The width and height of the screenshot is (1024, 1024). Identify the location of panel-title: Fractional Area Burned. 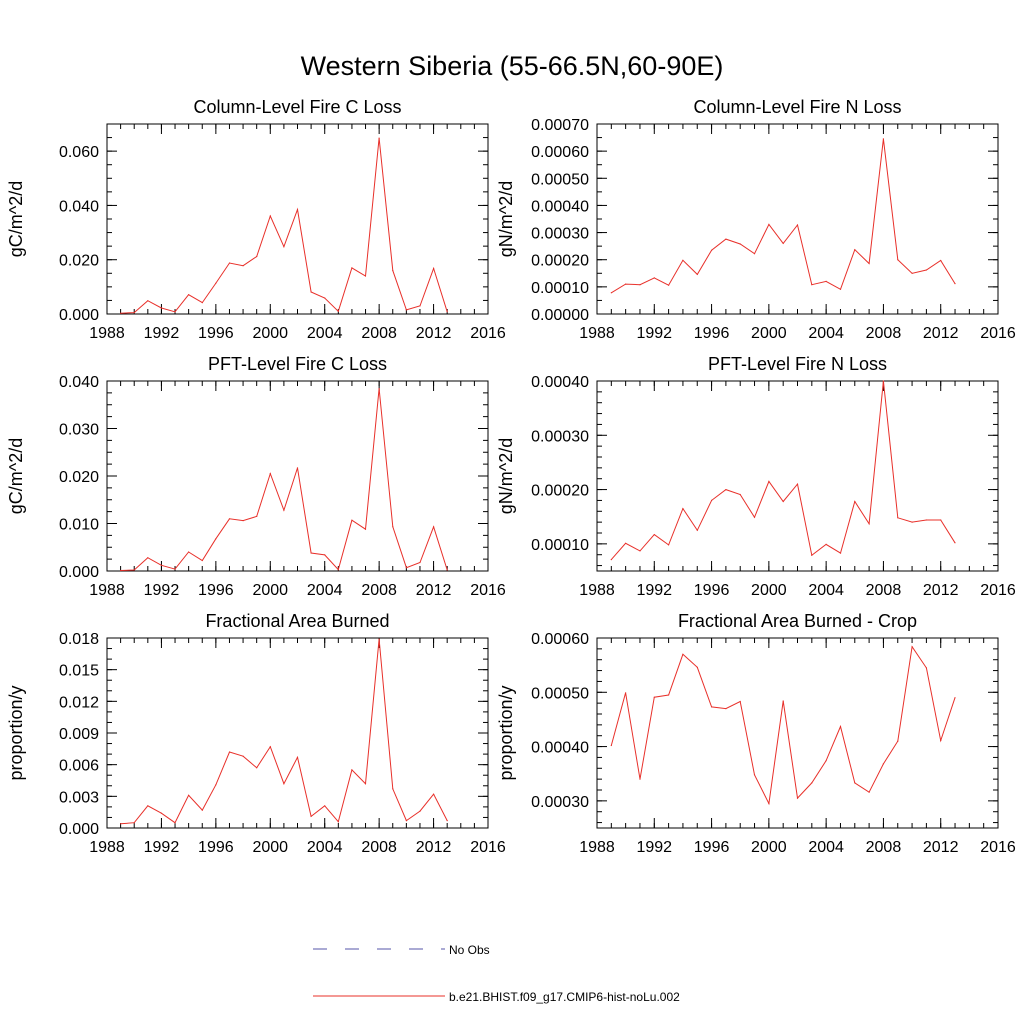
(297, 621).